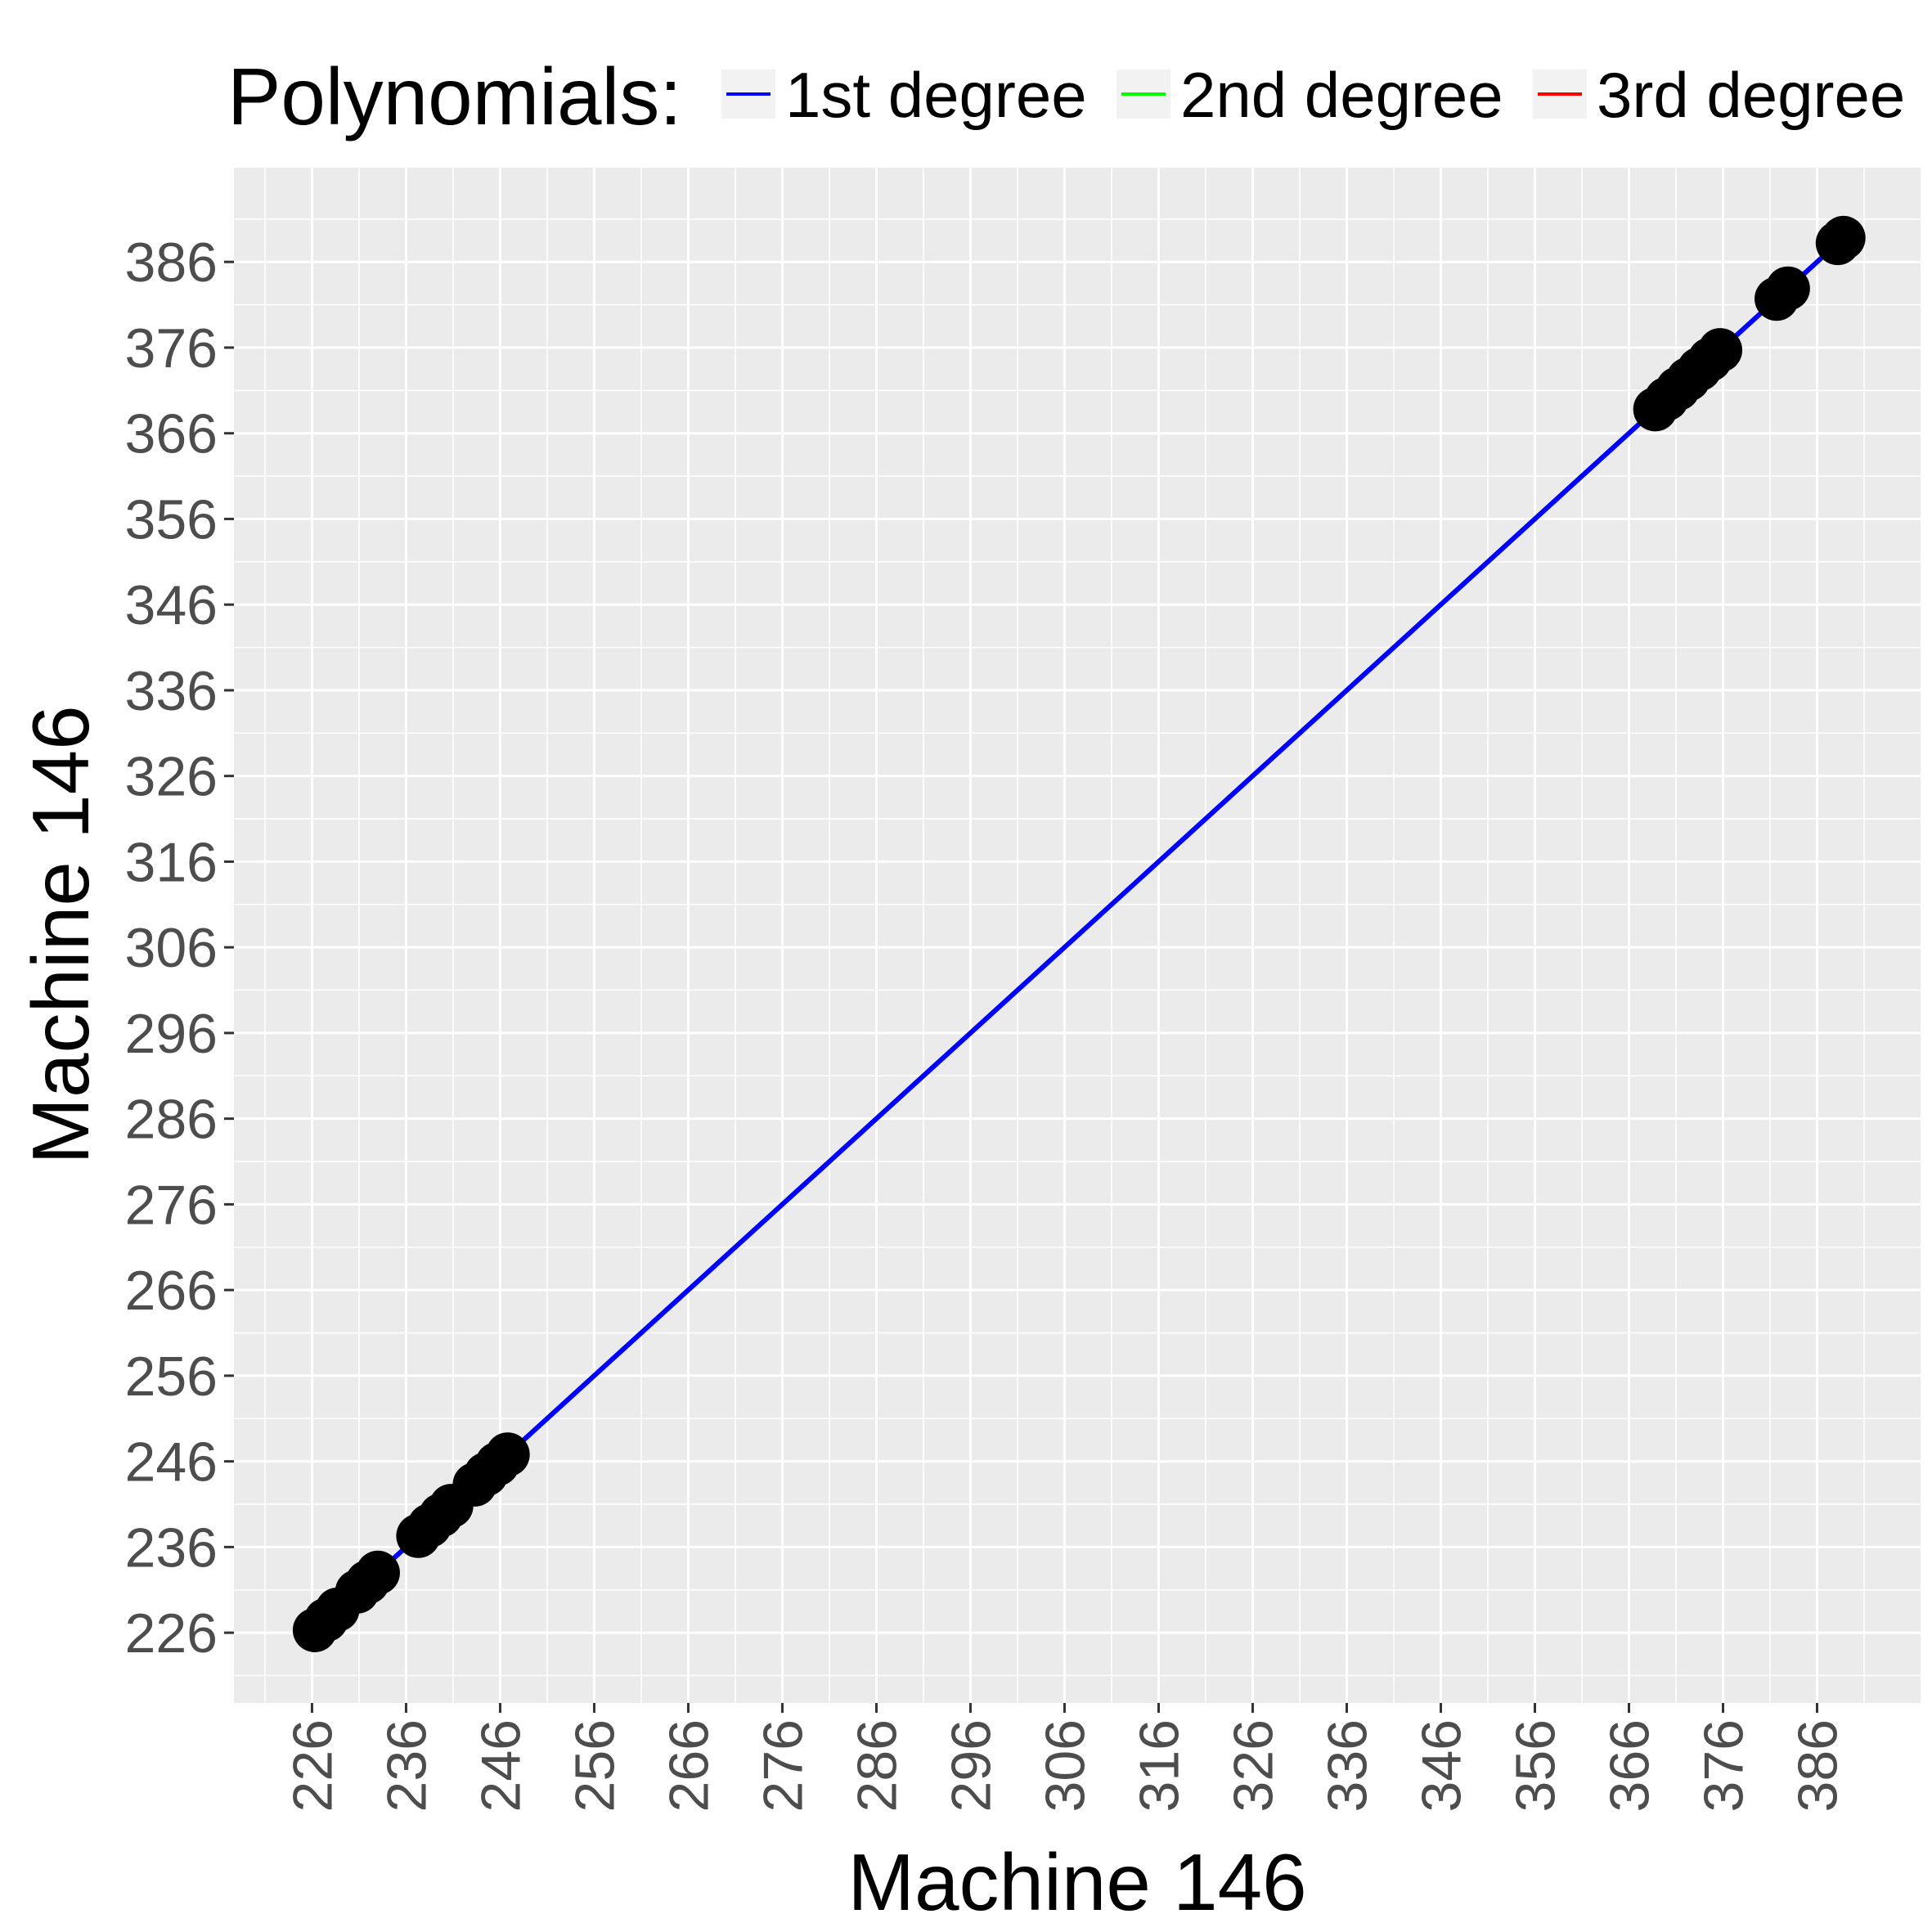 This screenshot has height=1932, width=1932. Describe the element at coordinates (1724, 1766) in the screenshot. I see `x-tick-label: 376` at that location.